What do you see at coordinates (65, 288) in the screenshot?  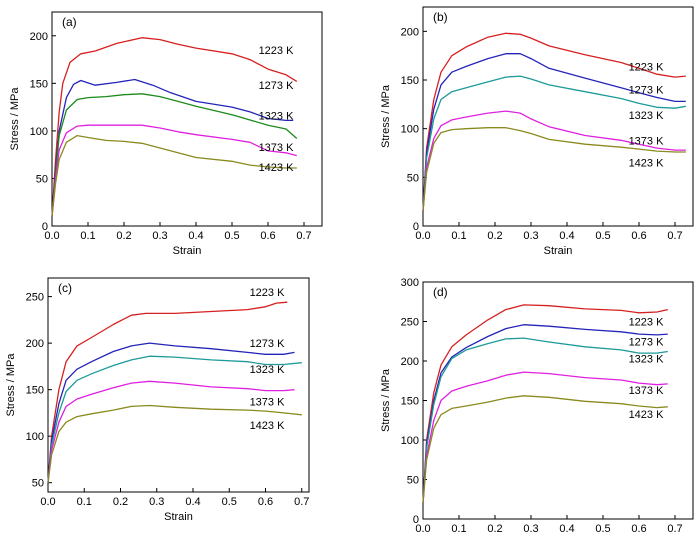 I see `panel-label: (c)` at bounding box center [65, 288].